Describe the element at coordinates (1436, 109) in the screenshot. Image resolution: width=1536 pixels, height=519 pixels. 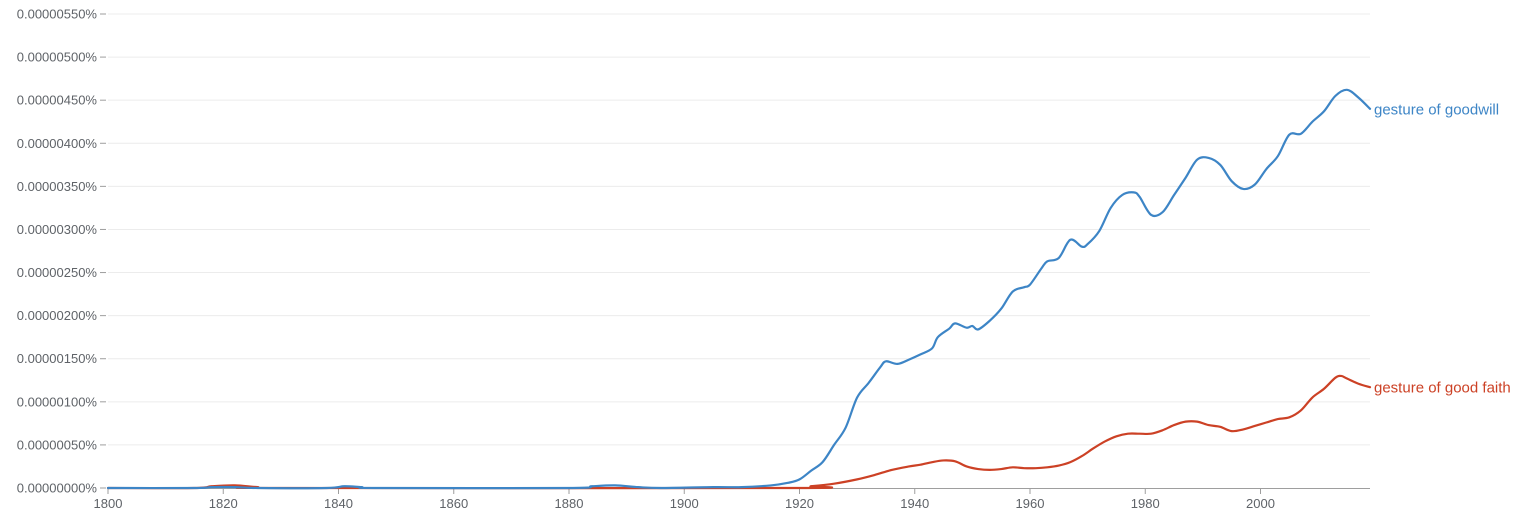
I see `series-label-gesture-of-goodwill: gesture of goodwill` at that location.